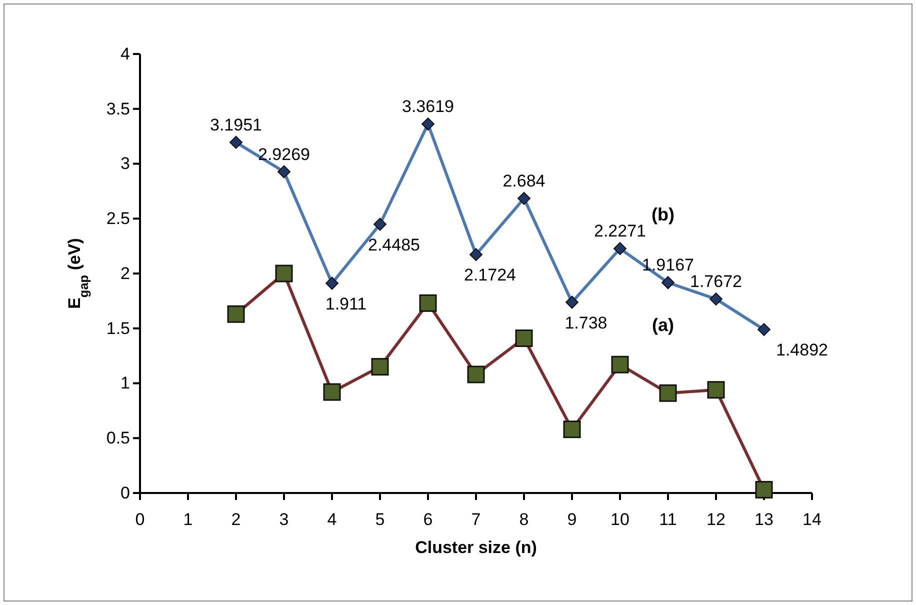 Image resolution: width=916 pixels, height=605 pixels. What do you see at coordinates (764, 520) in the screenshot?
I see `x-tick-label: 13` at bounding box center [764, 520].